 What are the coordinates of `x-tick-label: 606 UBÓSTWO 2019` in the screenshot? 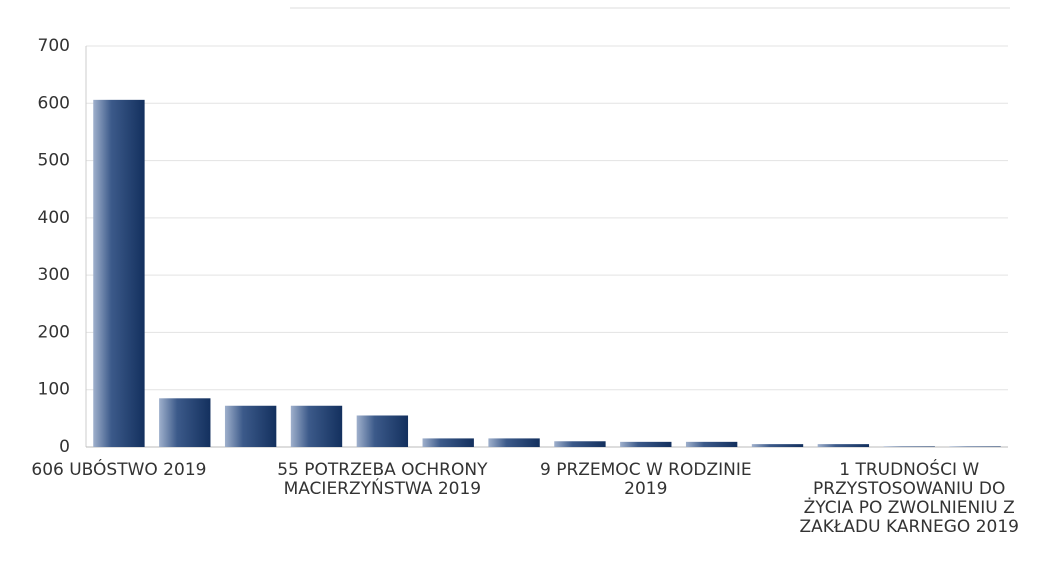 It's located at (119, 470).